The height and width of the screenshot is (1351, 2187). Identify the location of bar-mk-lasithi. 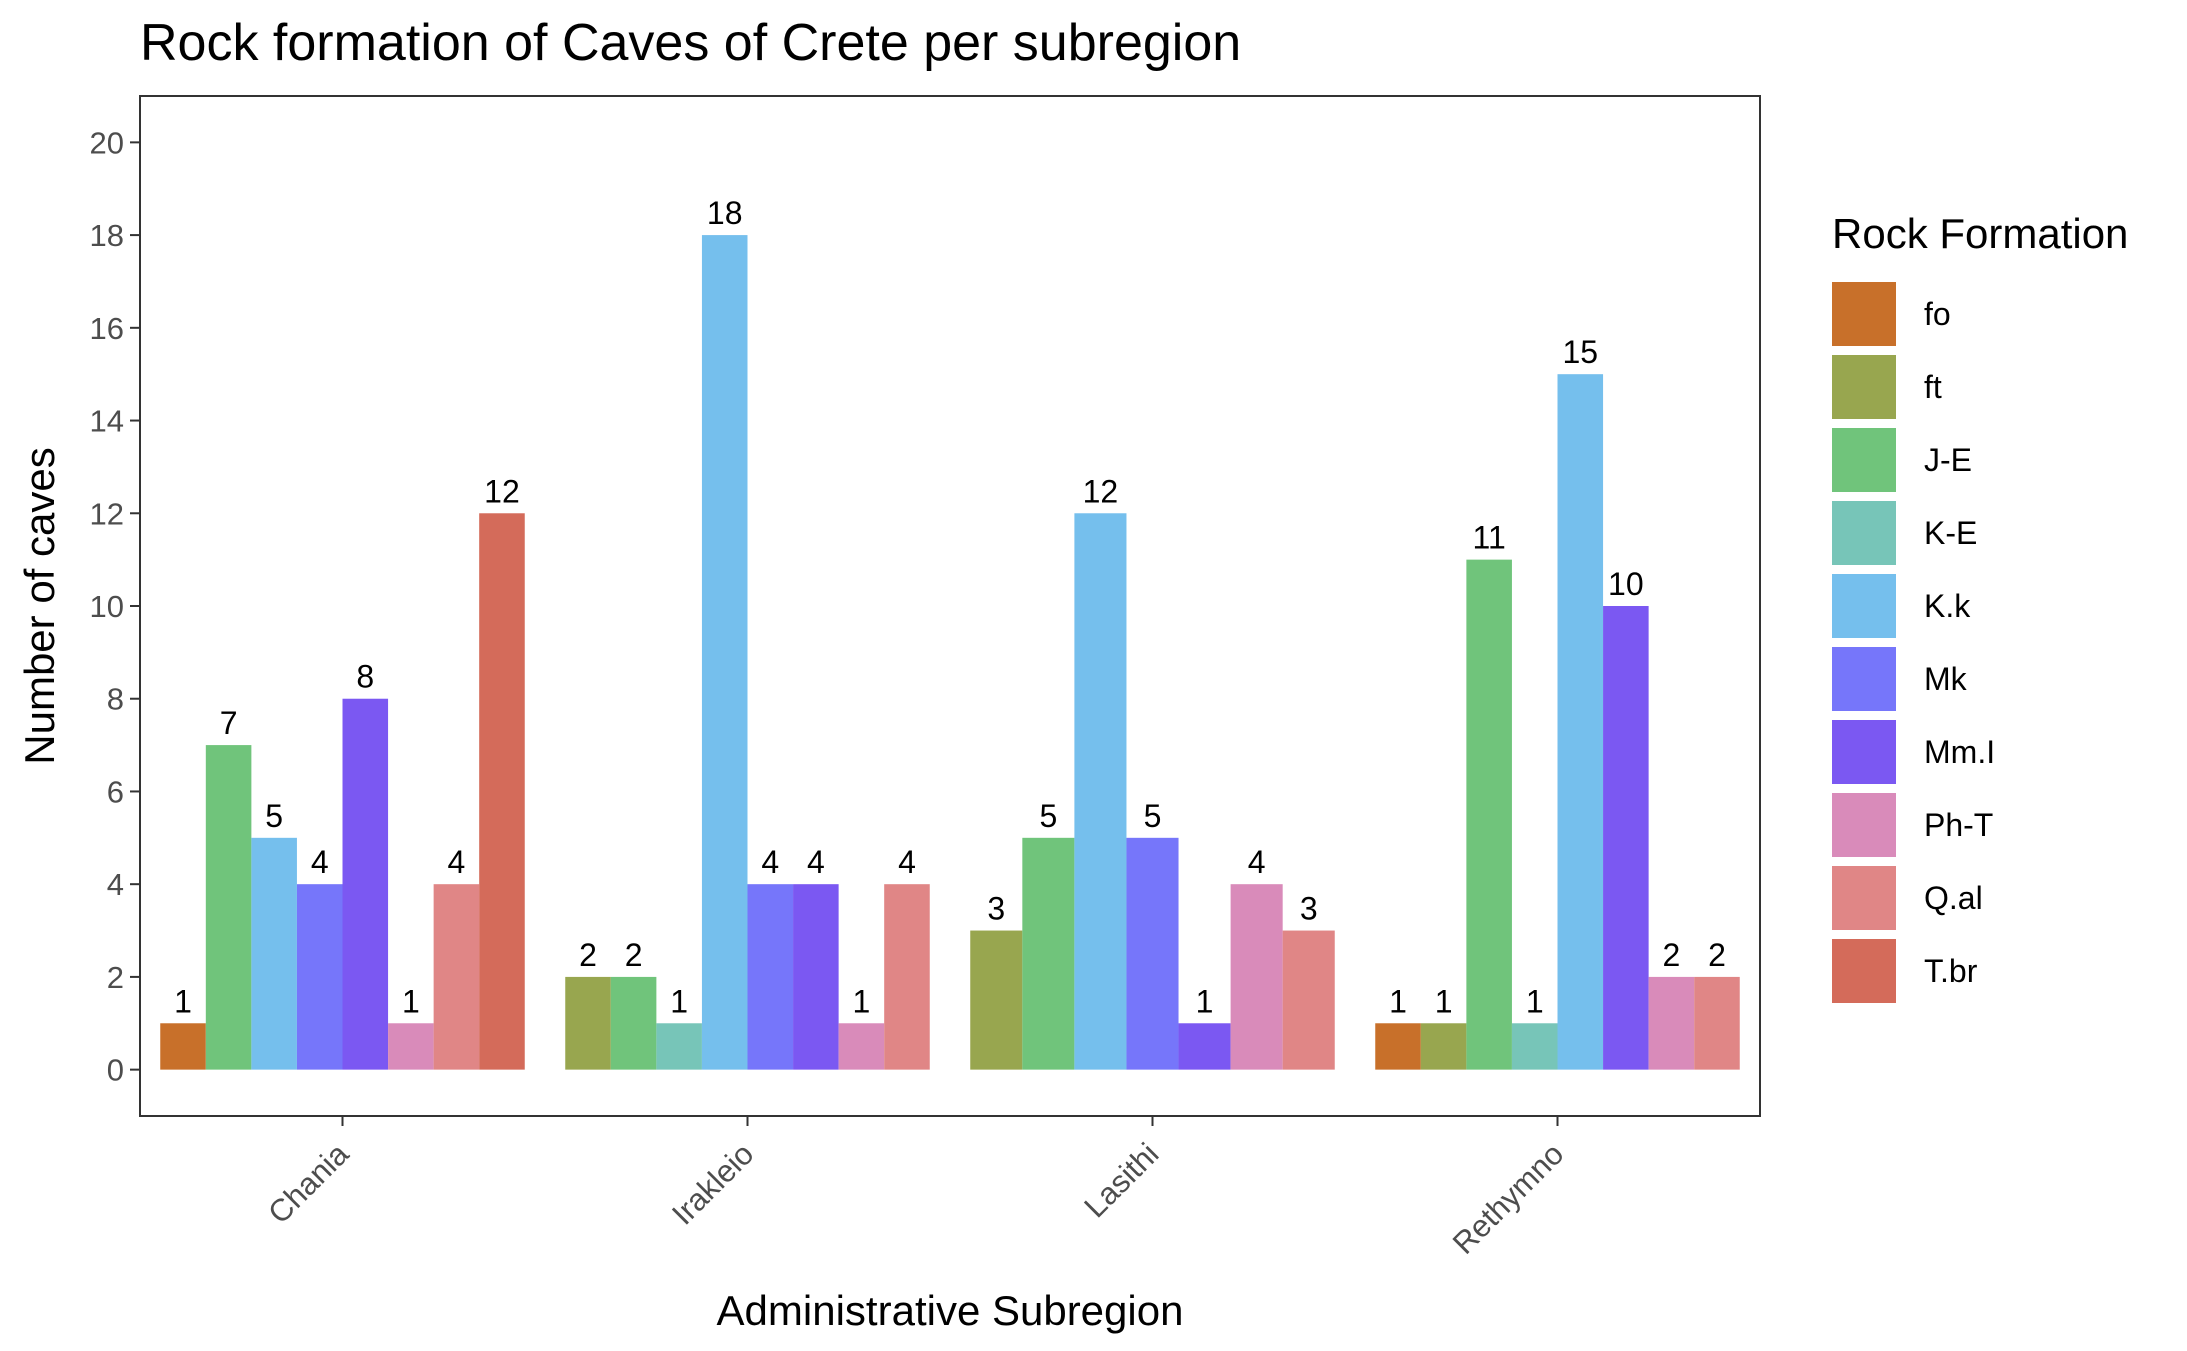
(1152, 953).